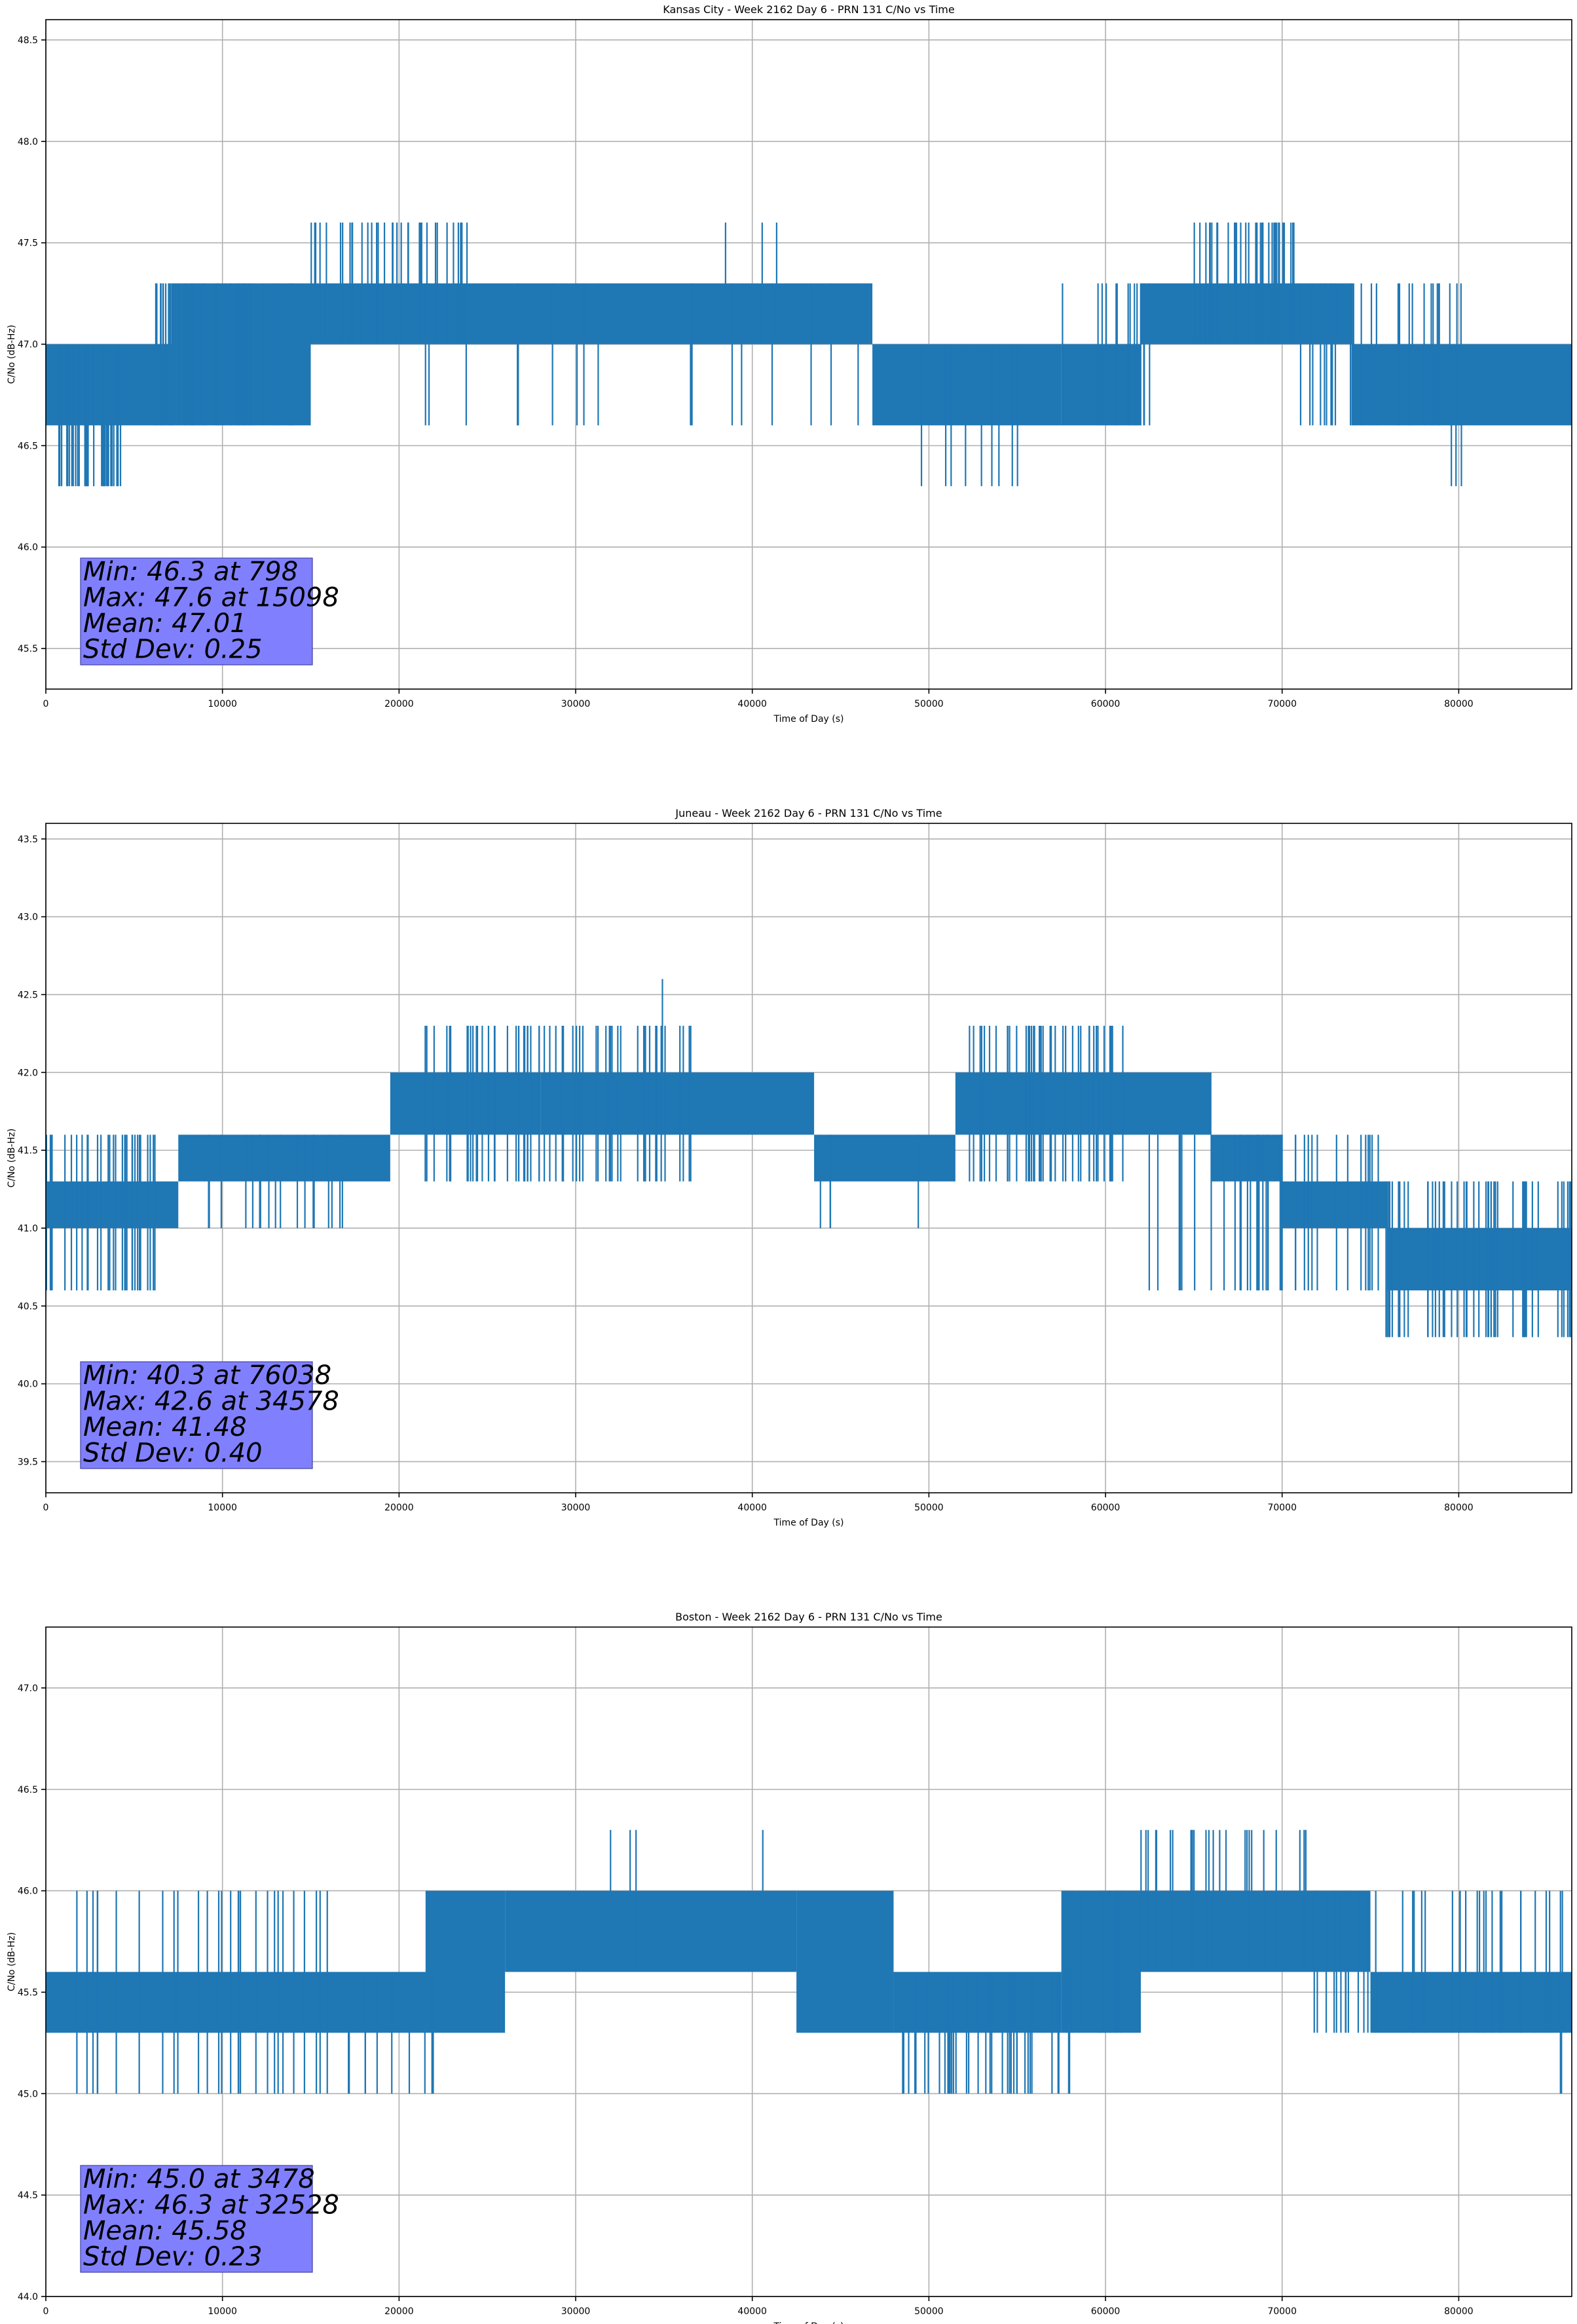  What do you see at coordinates (165, 2231) in the screenshot?
I see `stats-line: Mean: 45.58` at bounding box center [165, 2231].